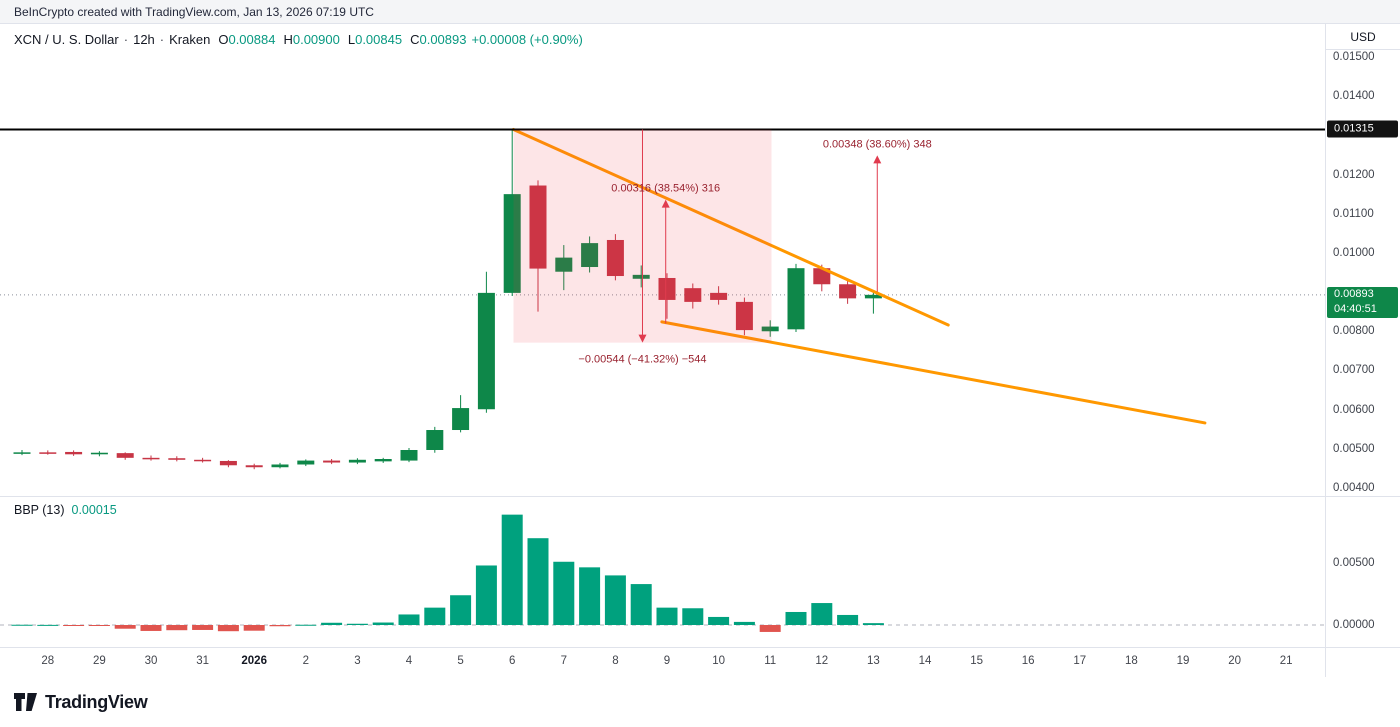 Image resolution: width=1400 pixels, height=727 pixels. What do you see at coordinates (254, 661) in the screenshot?
I see `time-tick-label: 2026` at bounding box center [254, 661].